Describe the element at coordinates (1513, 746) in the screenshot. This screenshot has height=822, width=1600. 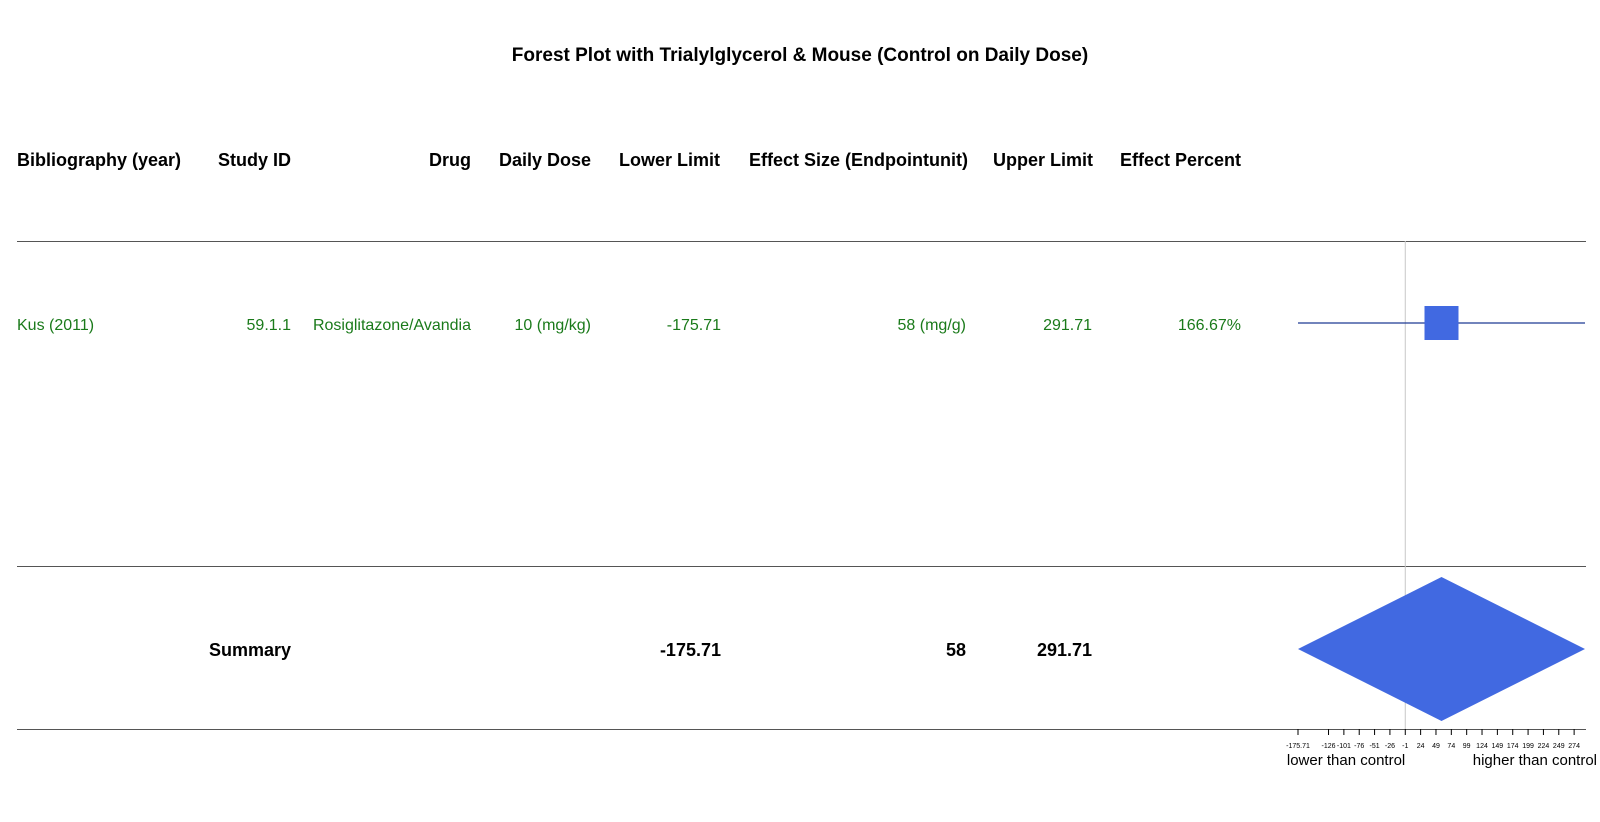
I see `axis-tick-label: 174` at that location.